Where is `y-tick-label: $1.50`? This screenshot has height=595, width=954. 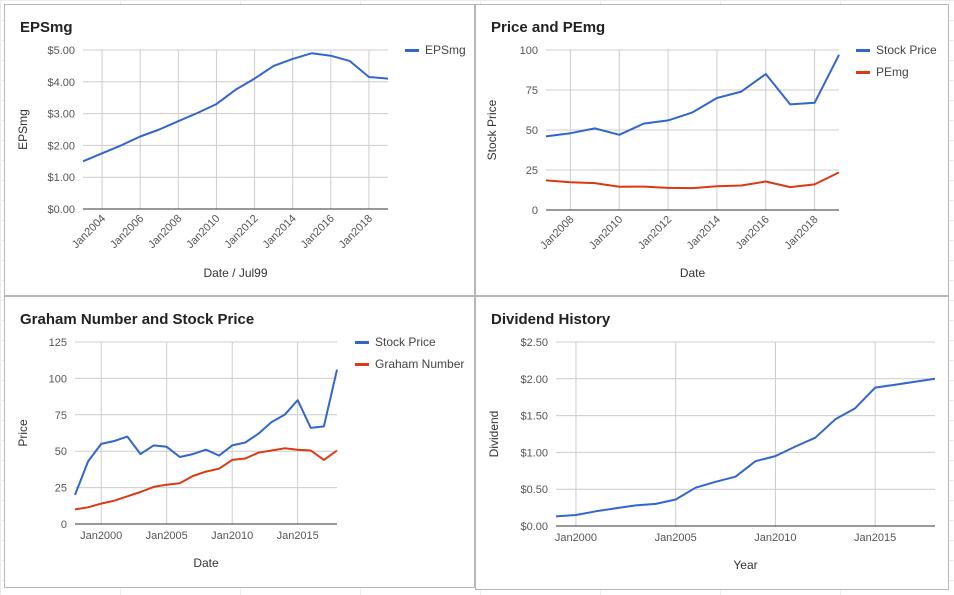 y-tick-label: $1.50 is located at coordinates (534, 417).